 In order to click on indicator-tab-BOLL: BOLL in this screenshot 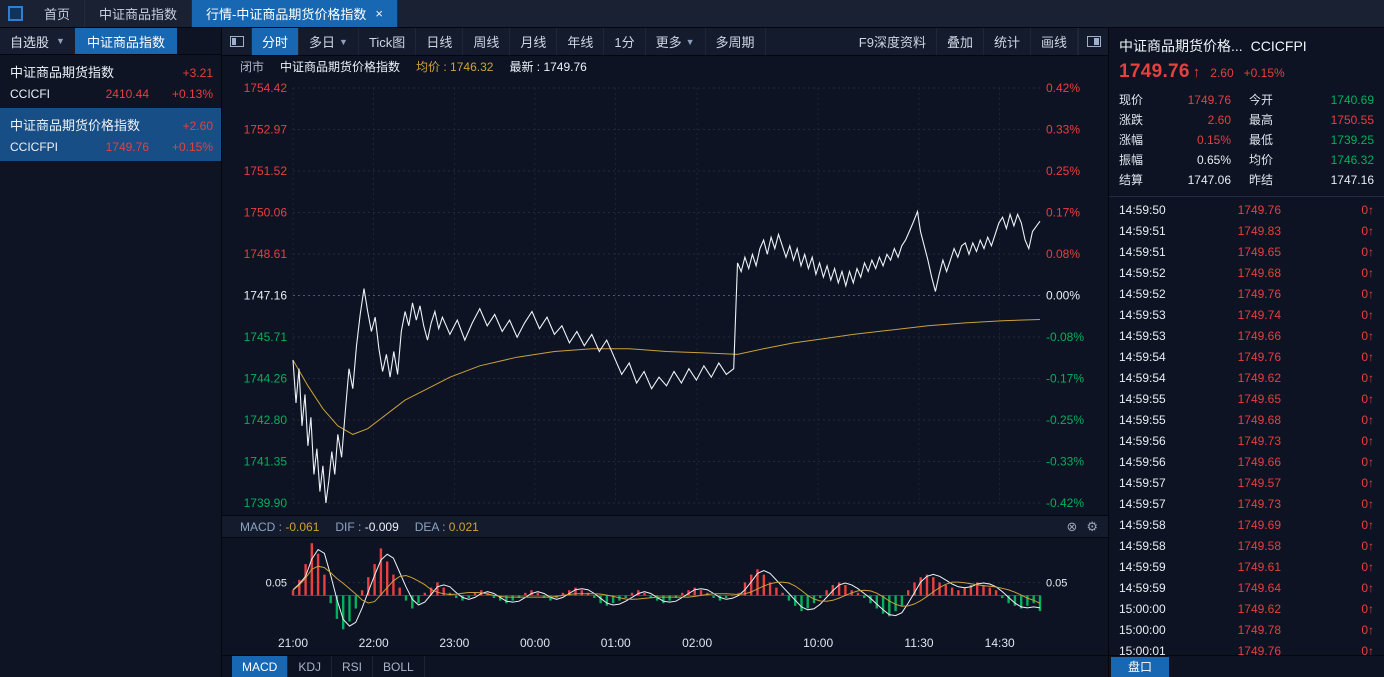, I will do `click(399, 666)`.